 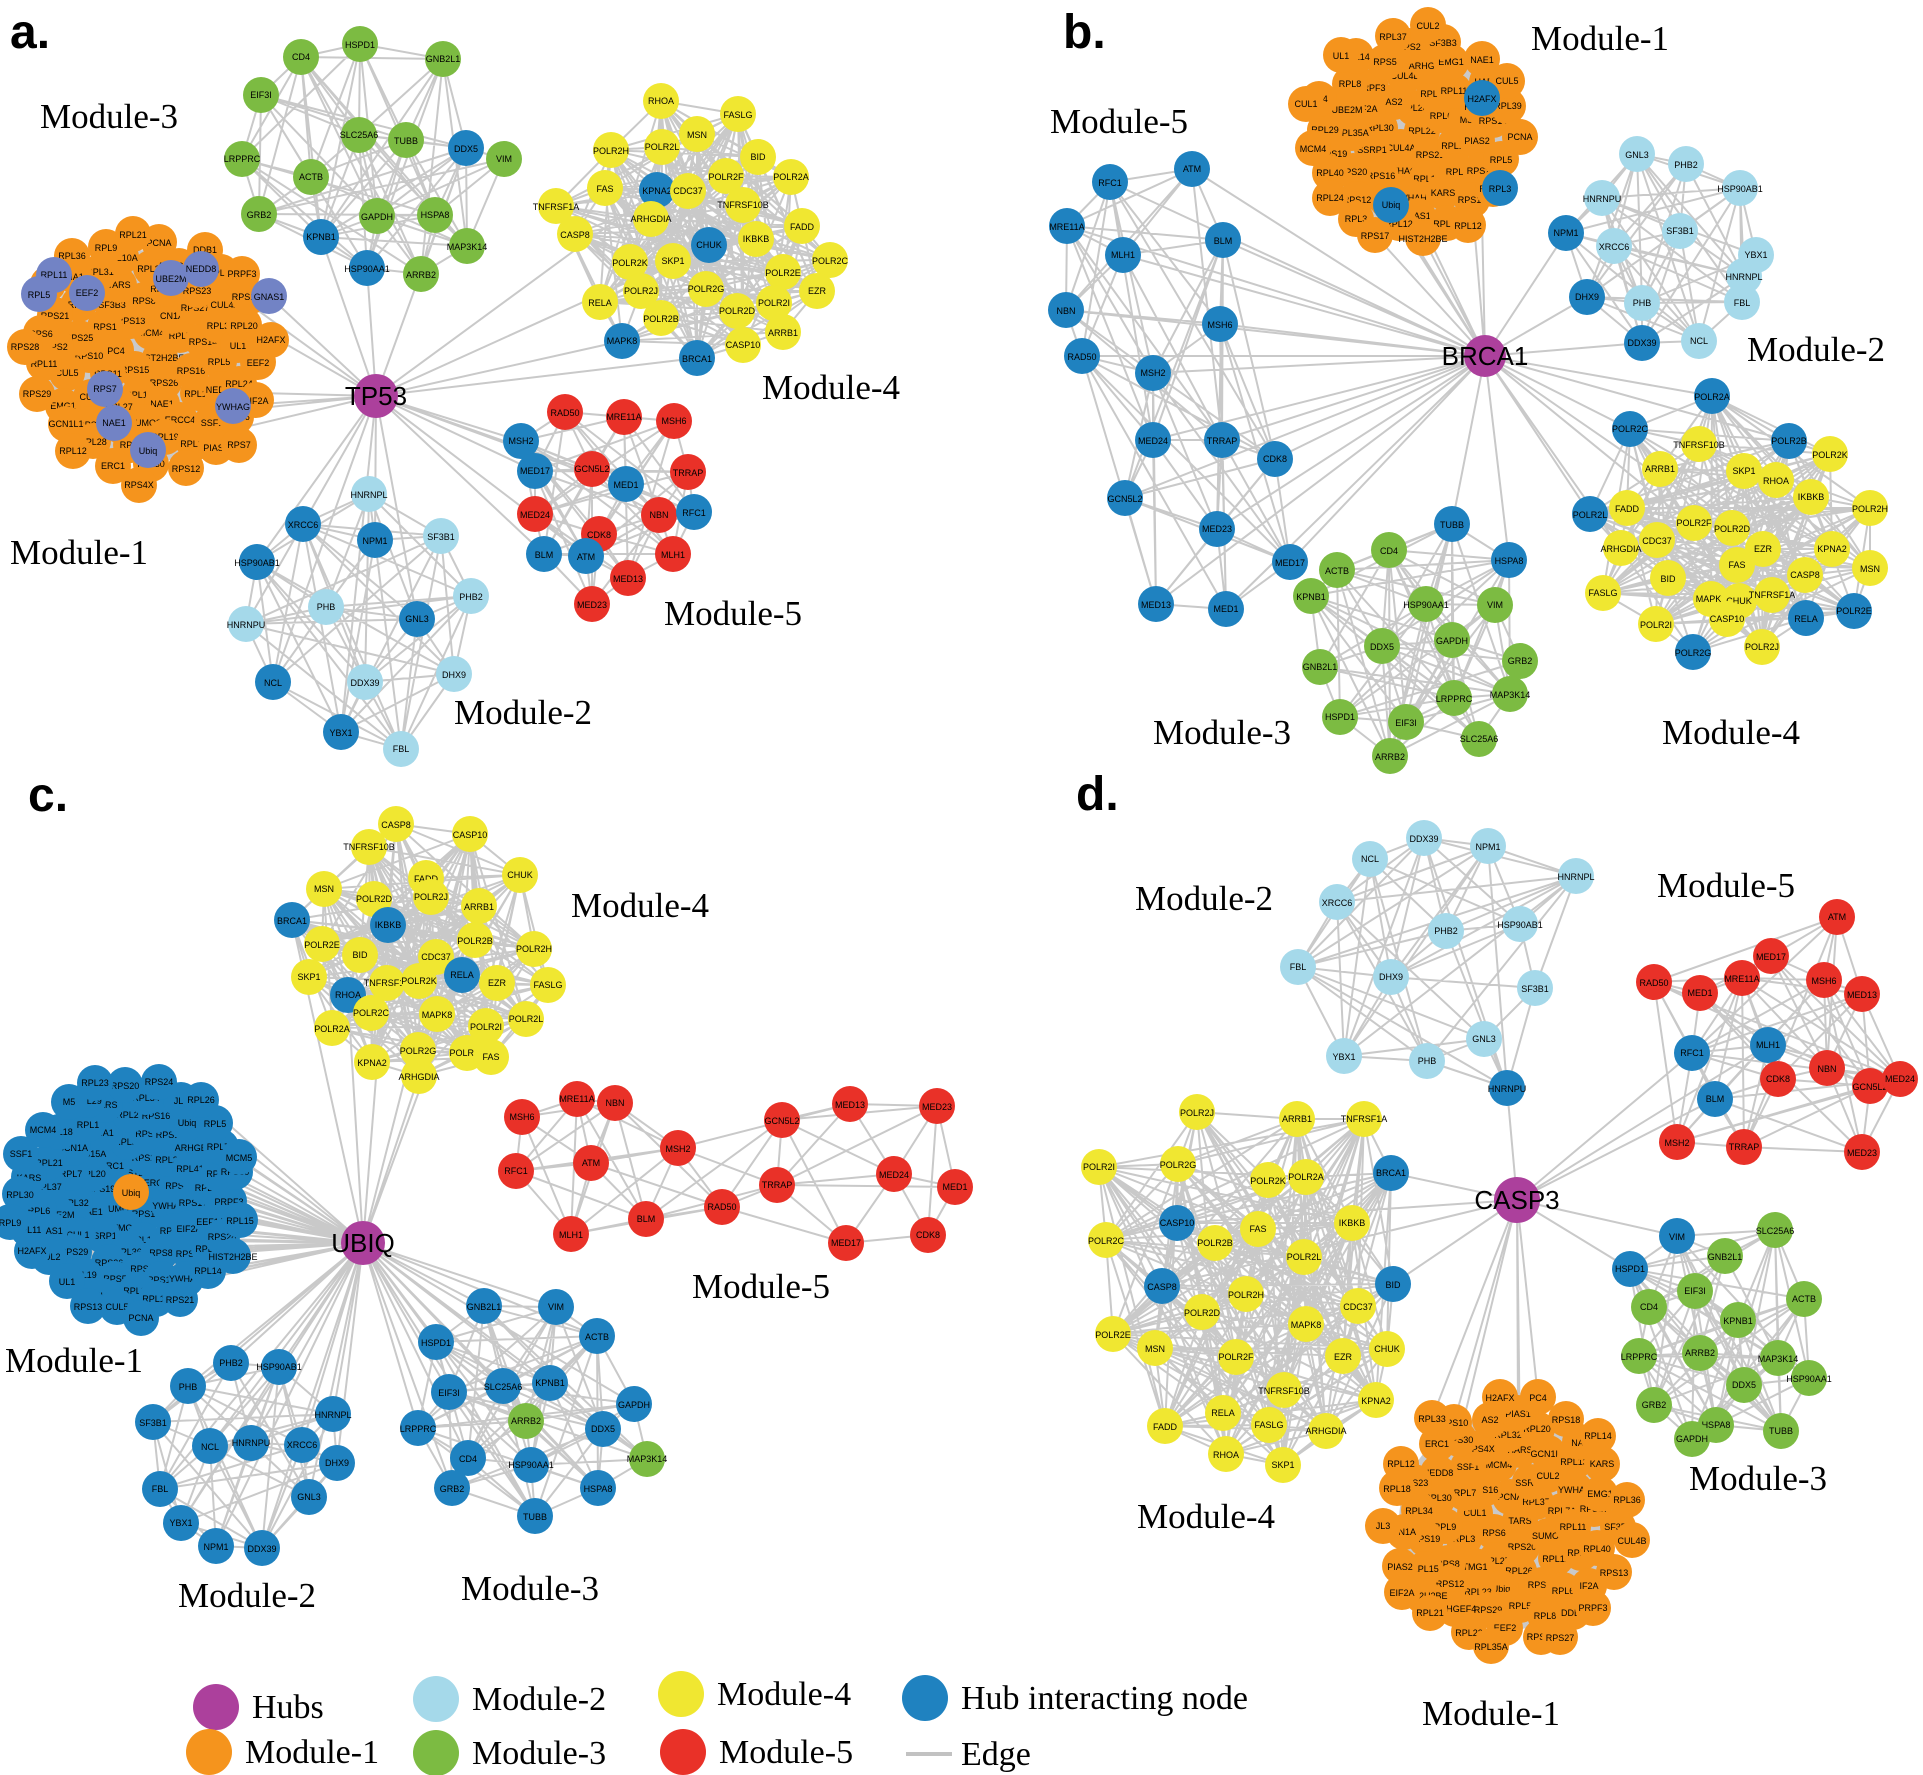 What do you see at coordinates (133, 235) in the screenshot?
I see `svg-text: RPL21` at bounding box center [133, 235].